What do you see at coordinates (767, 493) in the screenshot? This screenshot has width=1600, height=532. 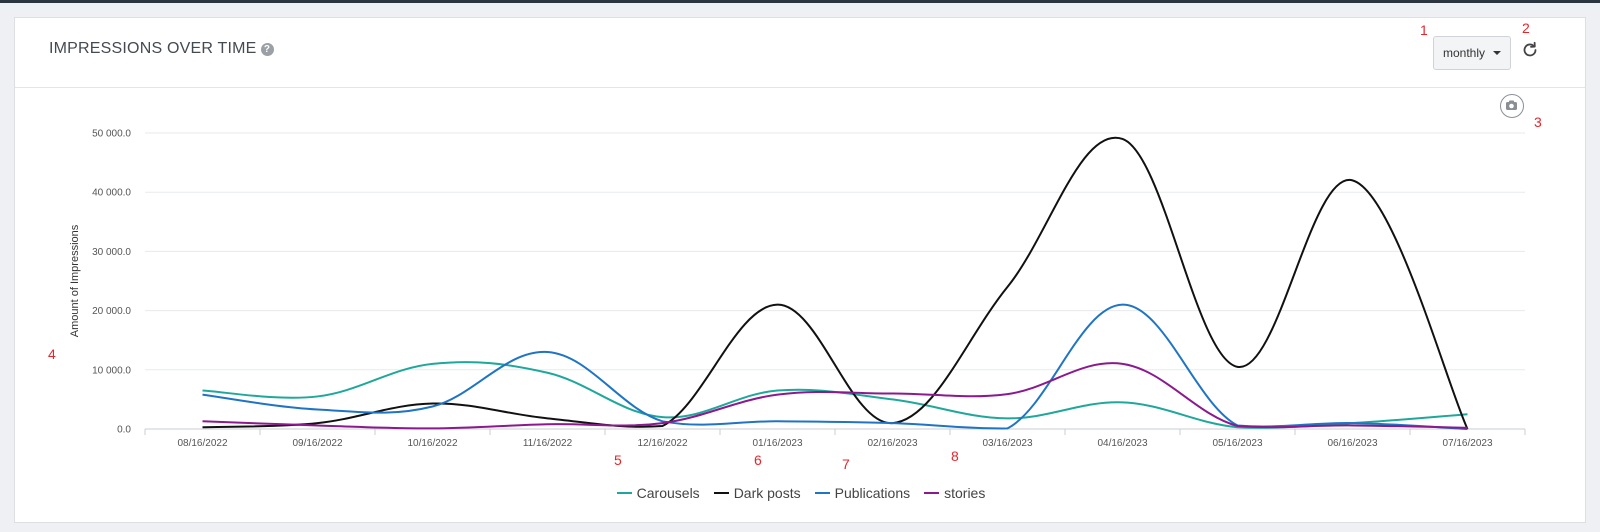 I see `legend-label: Dark posts` at bounding box center [767, 493].